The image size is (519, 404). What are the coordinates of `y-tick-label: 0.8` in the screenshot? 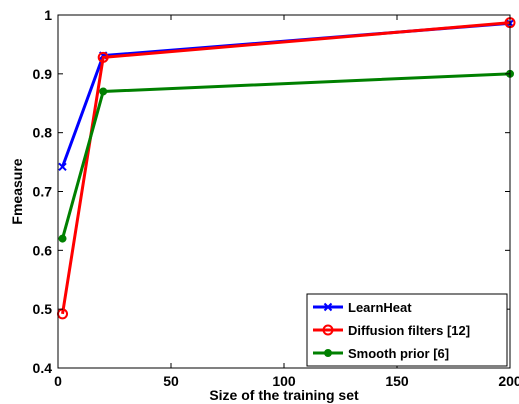 It's located at (43, 133).